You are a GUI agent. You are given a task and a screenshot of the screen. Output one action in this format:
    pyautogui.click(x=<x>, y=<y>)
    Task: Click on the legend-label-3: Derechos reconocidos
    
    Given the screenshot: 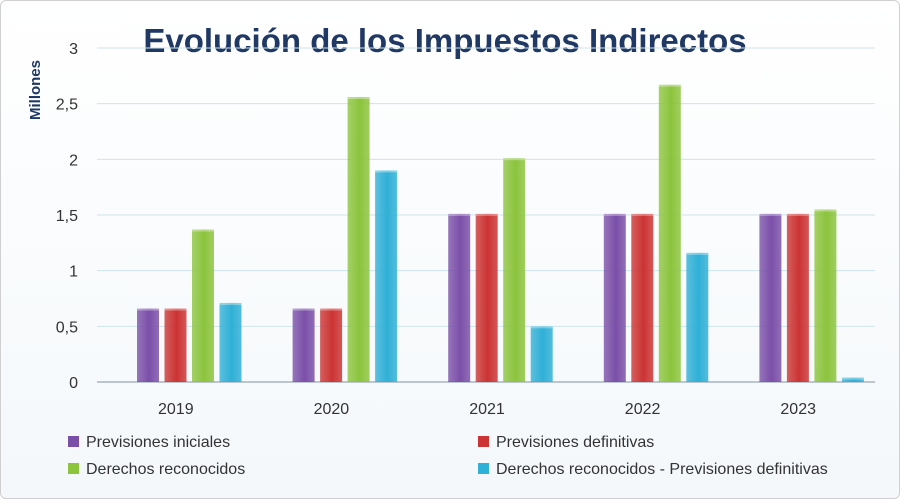 What is the action you would take?
    pyautogui.click(x=165, y=469)
    